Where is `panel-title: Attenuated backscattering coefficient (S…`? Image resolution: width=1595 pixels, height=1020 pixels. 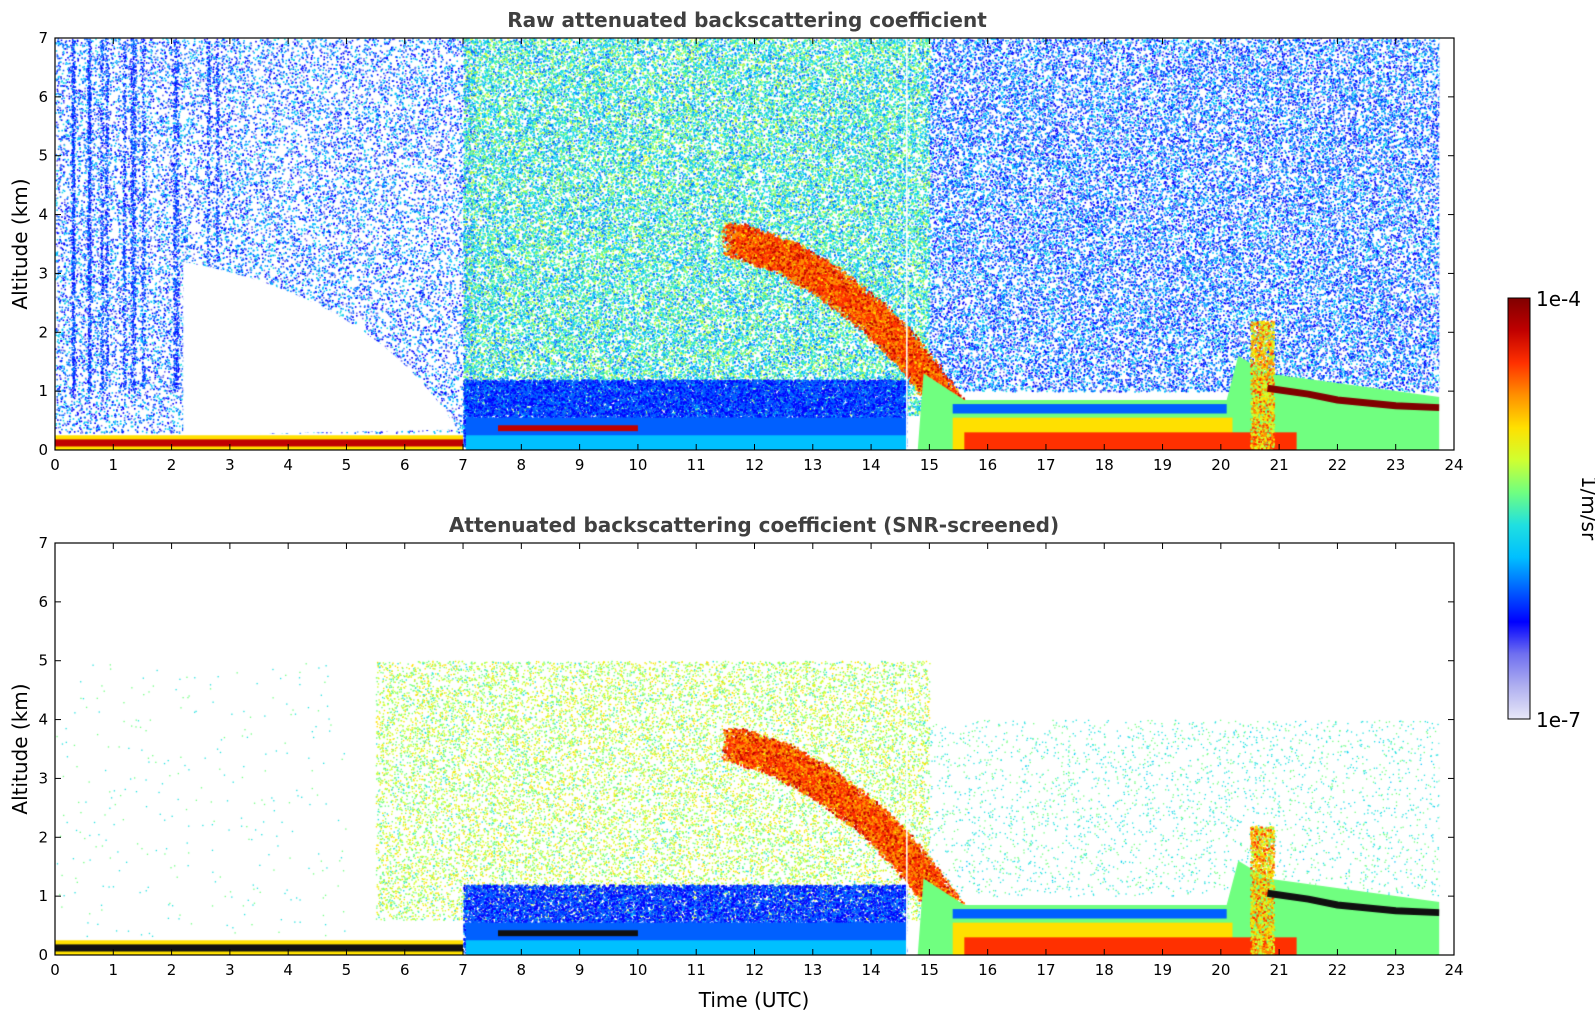 panel-title: Attenuated backscattering coefficient (S… is located at coordinates (754, 525).